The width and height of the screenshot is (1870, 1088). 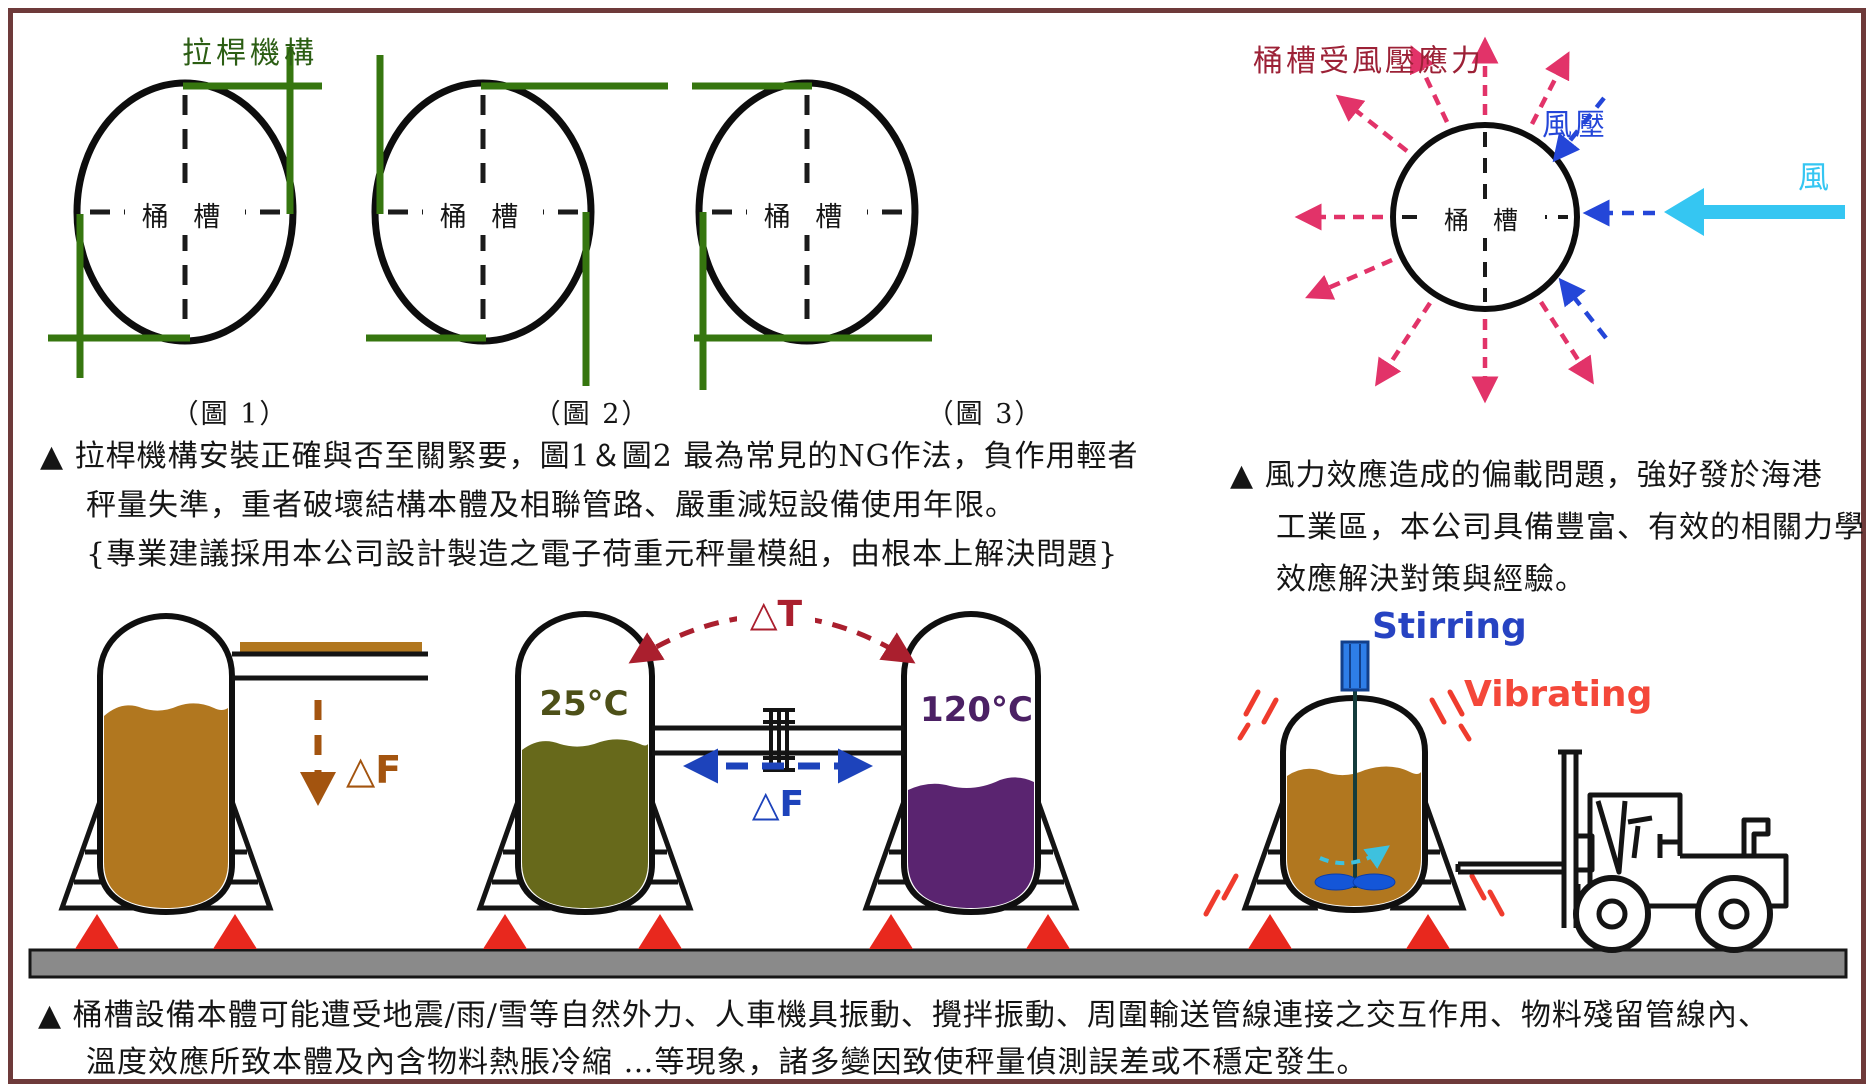 I want to click on tank-label-fig1: 桶 槽, so click(x=185, y=214).